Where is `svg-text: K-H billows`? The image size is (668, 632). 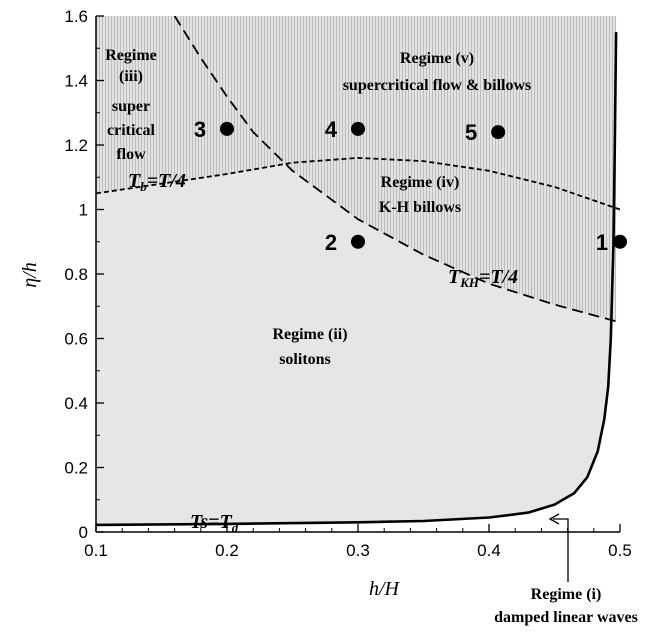
svg-text: K-H billows is located at coordinates (420, 207).